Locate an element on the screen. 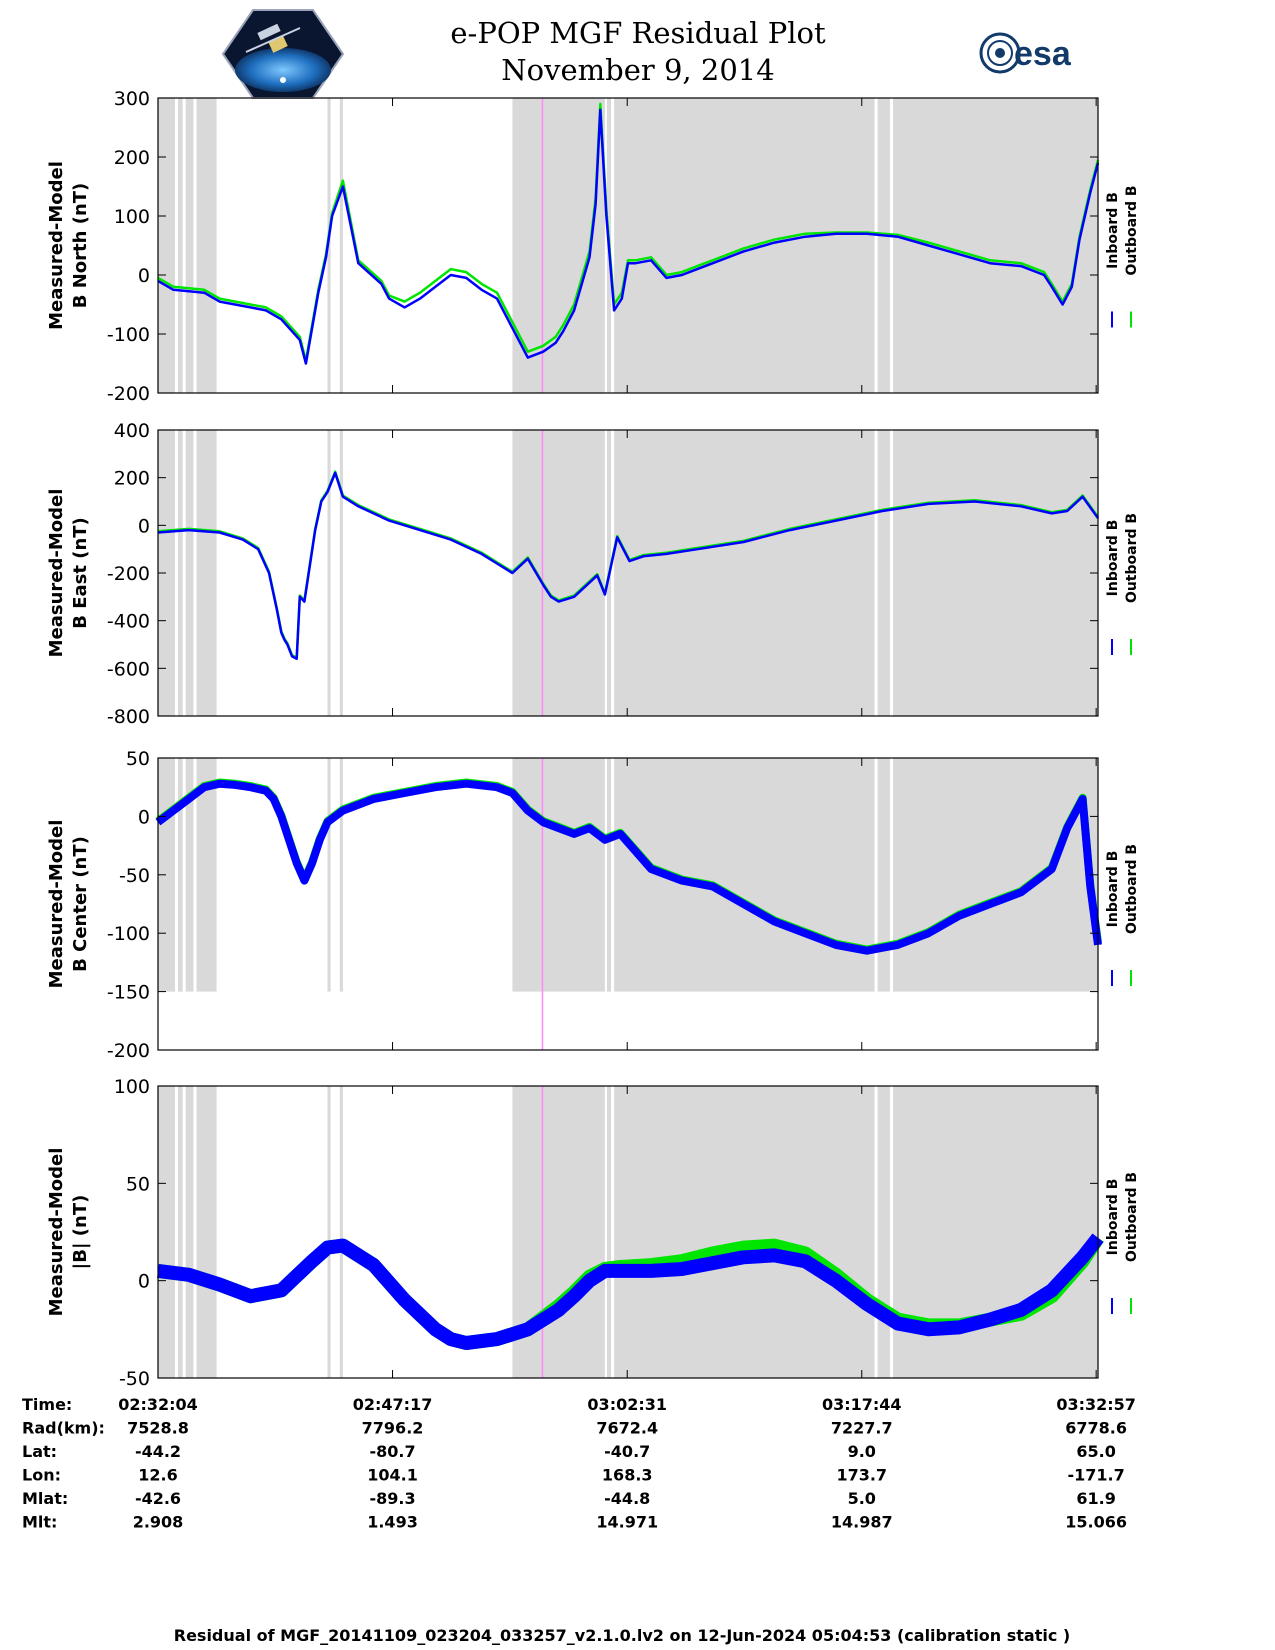 The image size is (1275, 1650). ephemeris-value: 03:17:44 is located at coordinates (862, 1404).